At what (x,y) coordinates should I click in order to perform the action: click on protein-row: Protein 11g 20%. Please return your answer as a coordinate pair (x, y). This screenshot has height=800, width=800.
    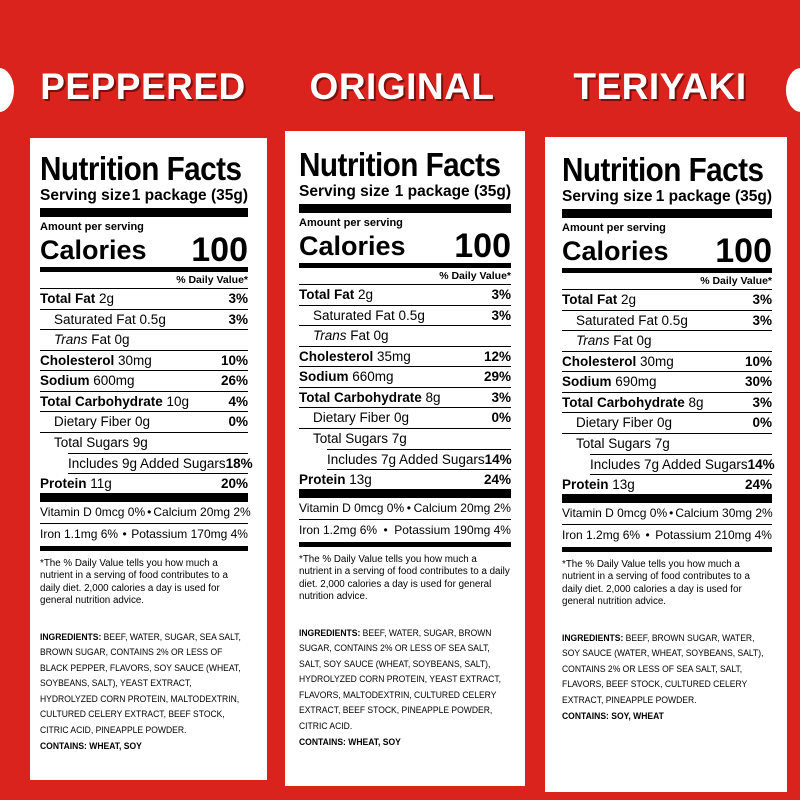
    Looking at the image, I should click on (144, 488).